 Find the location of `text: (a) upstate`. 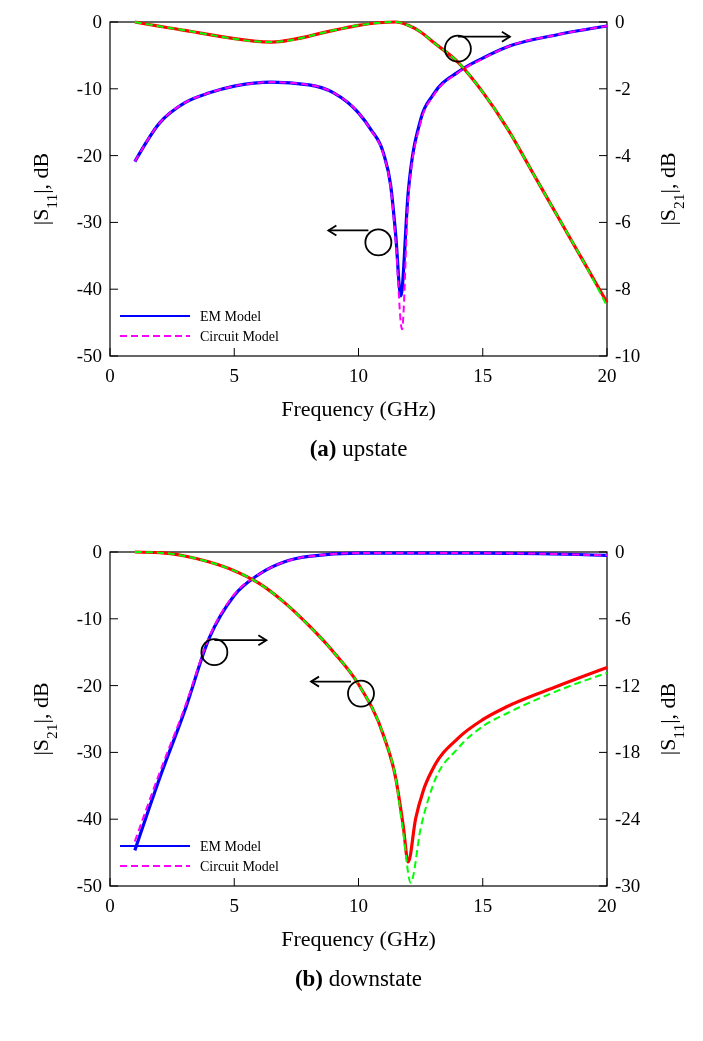

text: (a) upstate is located at coordinates (358, 448).